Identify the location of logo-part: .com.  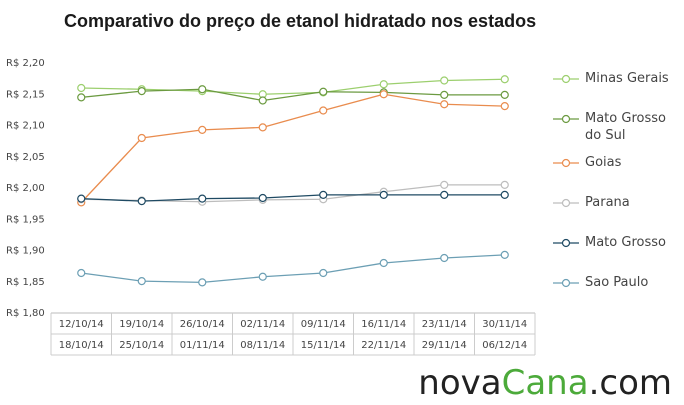
(630, 383).